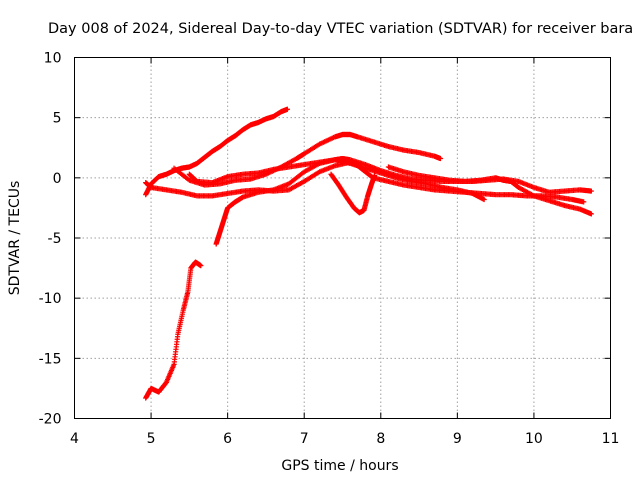  I want to click on x-tick-label: 6, so click(227, 439).